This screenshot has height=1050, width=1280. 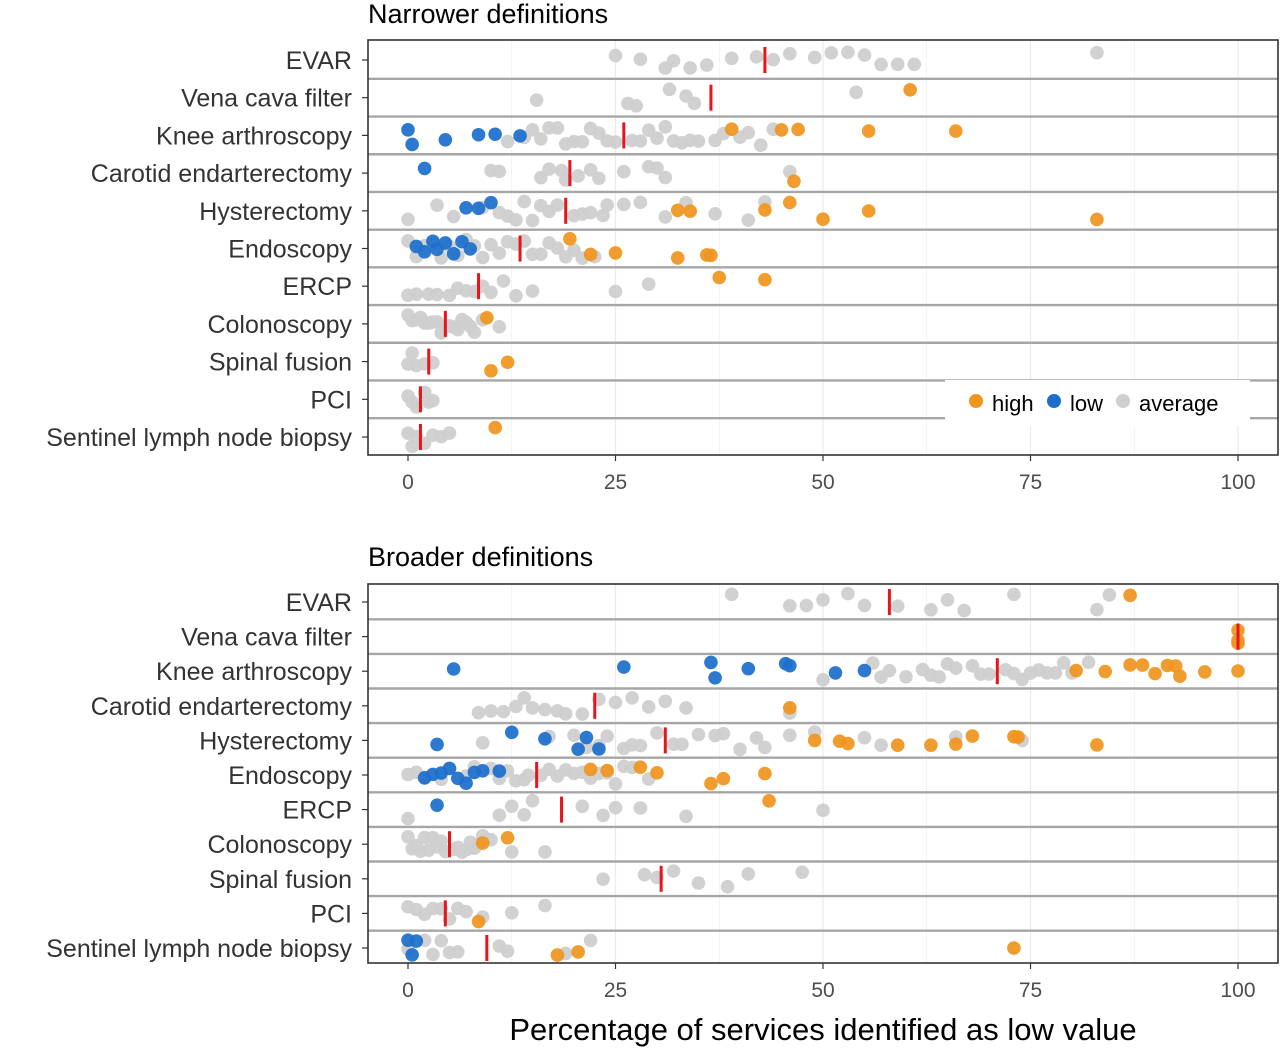 I want to click on category-label: Spinal fusion, so click(x=280, y=880).